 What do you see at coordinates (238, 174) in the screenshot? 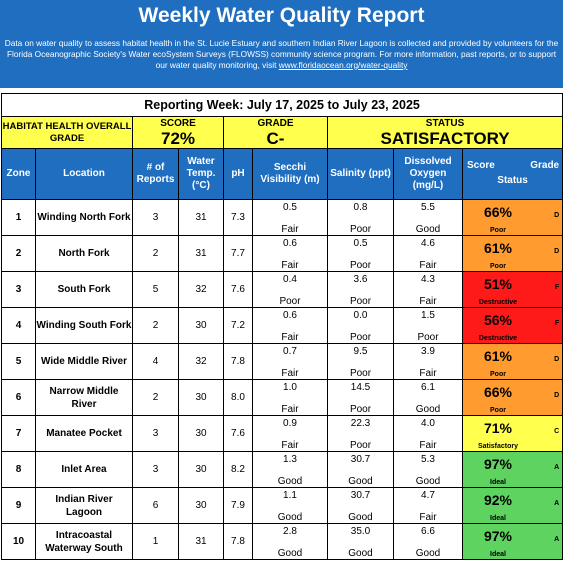
I see `col-ph: pH` at bounding box center [238, 174].